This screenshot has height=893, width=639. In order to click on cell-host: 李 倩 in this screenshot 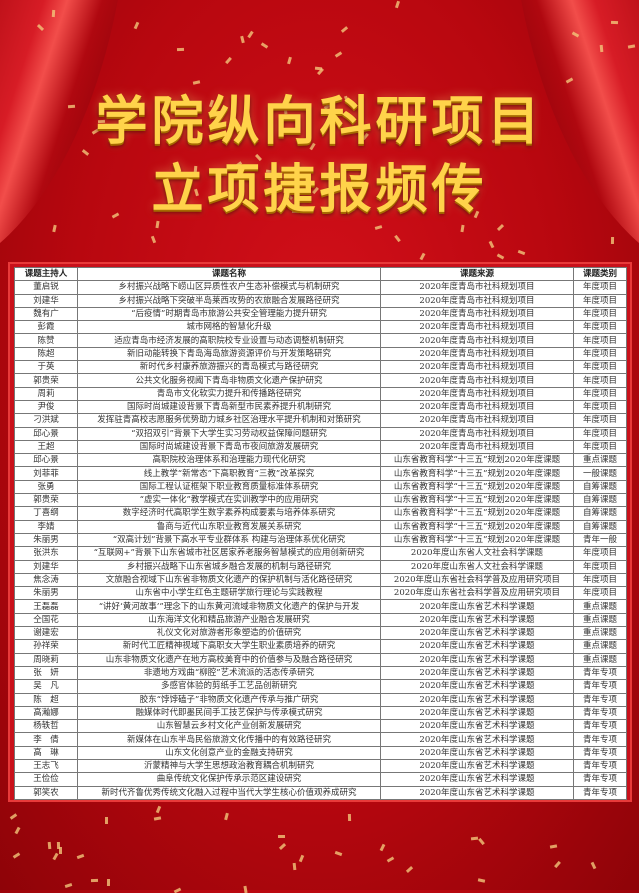, I will do `click(46, 739)`.